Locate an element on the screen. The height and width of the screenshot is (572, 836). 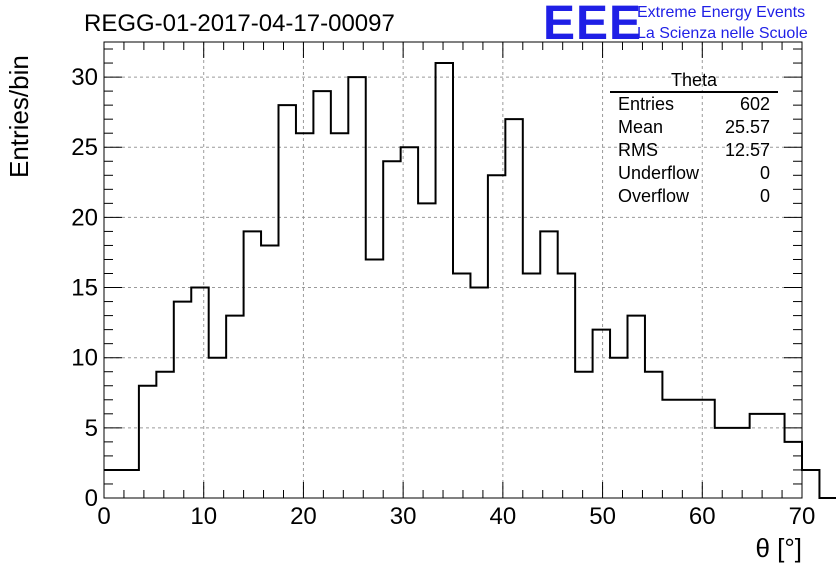
y-axis-label: Entries/bin is located at coordinates (19, 116).